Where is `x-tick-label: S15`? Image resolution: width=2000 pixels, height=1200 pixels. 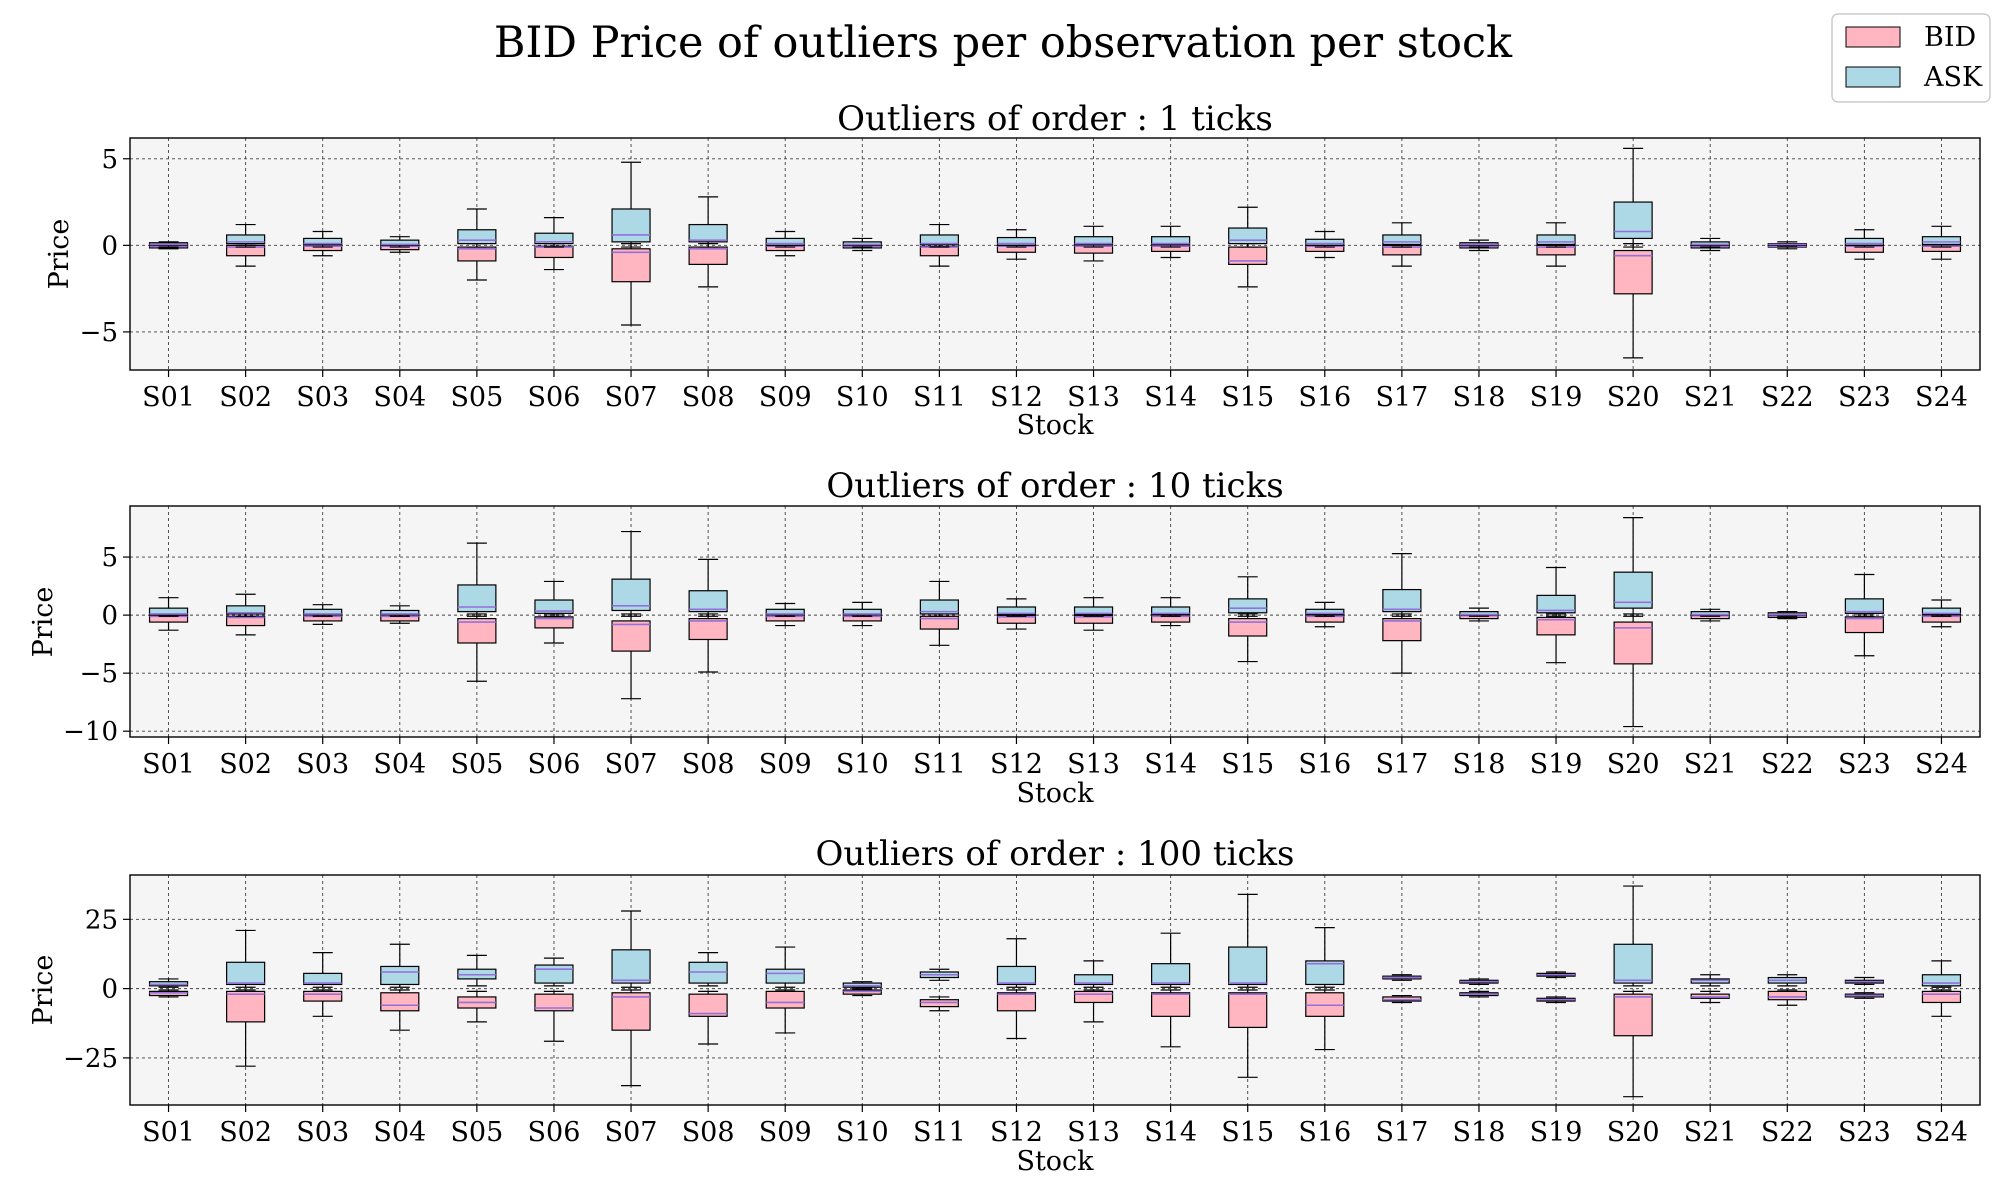 x-tick-label: S15 is located at coordinates (1247, 1132).